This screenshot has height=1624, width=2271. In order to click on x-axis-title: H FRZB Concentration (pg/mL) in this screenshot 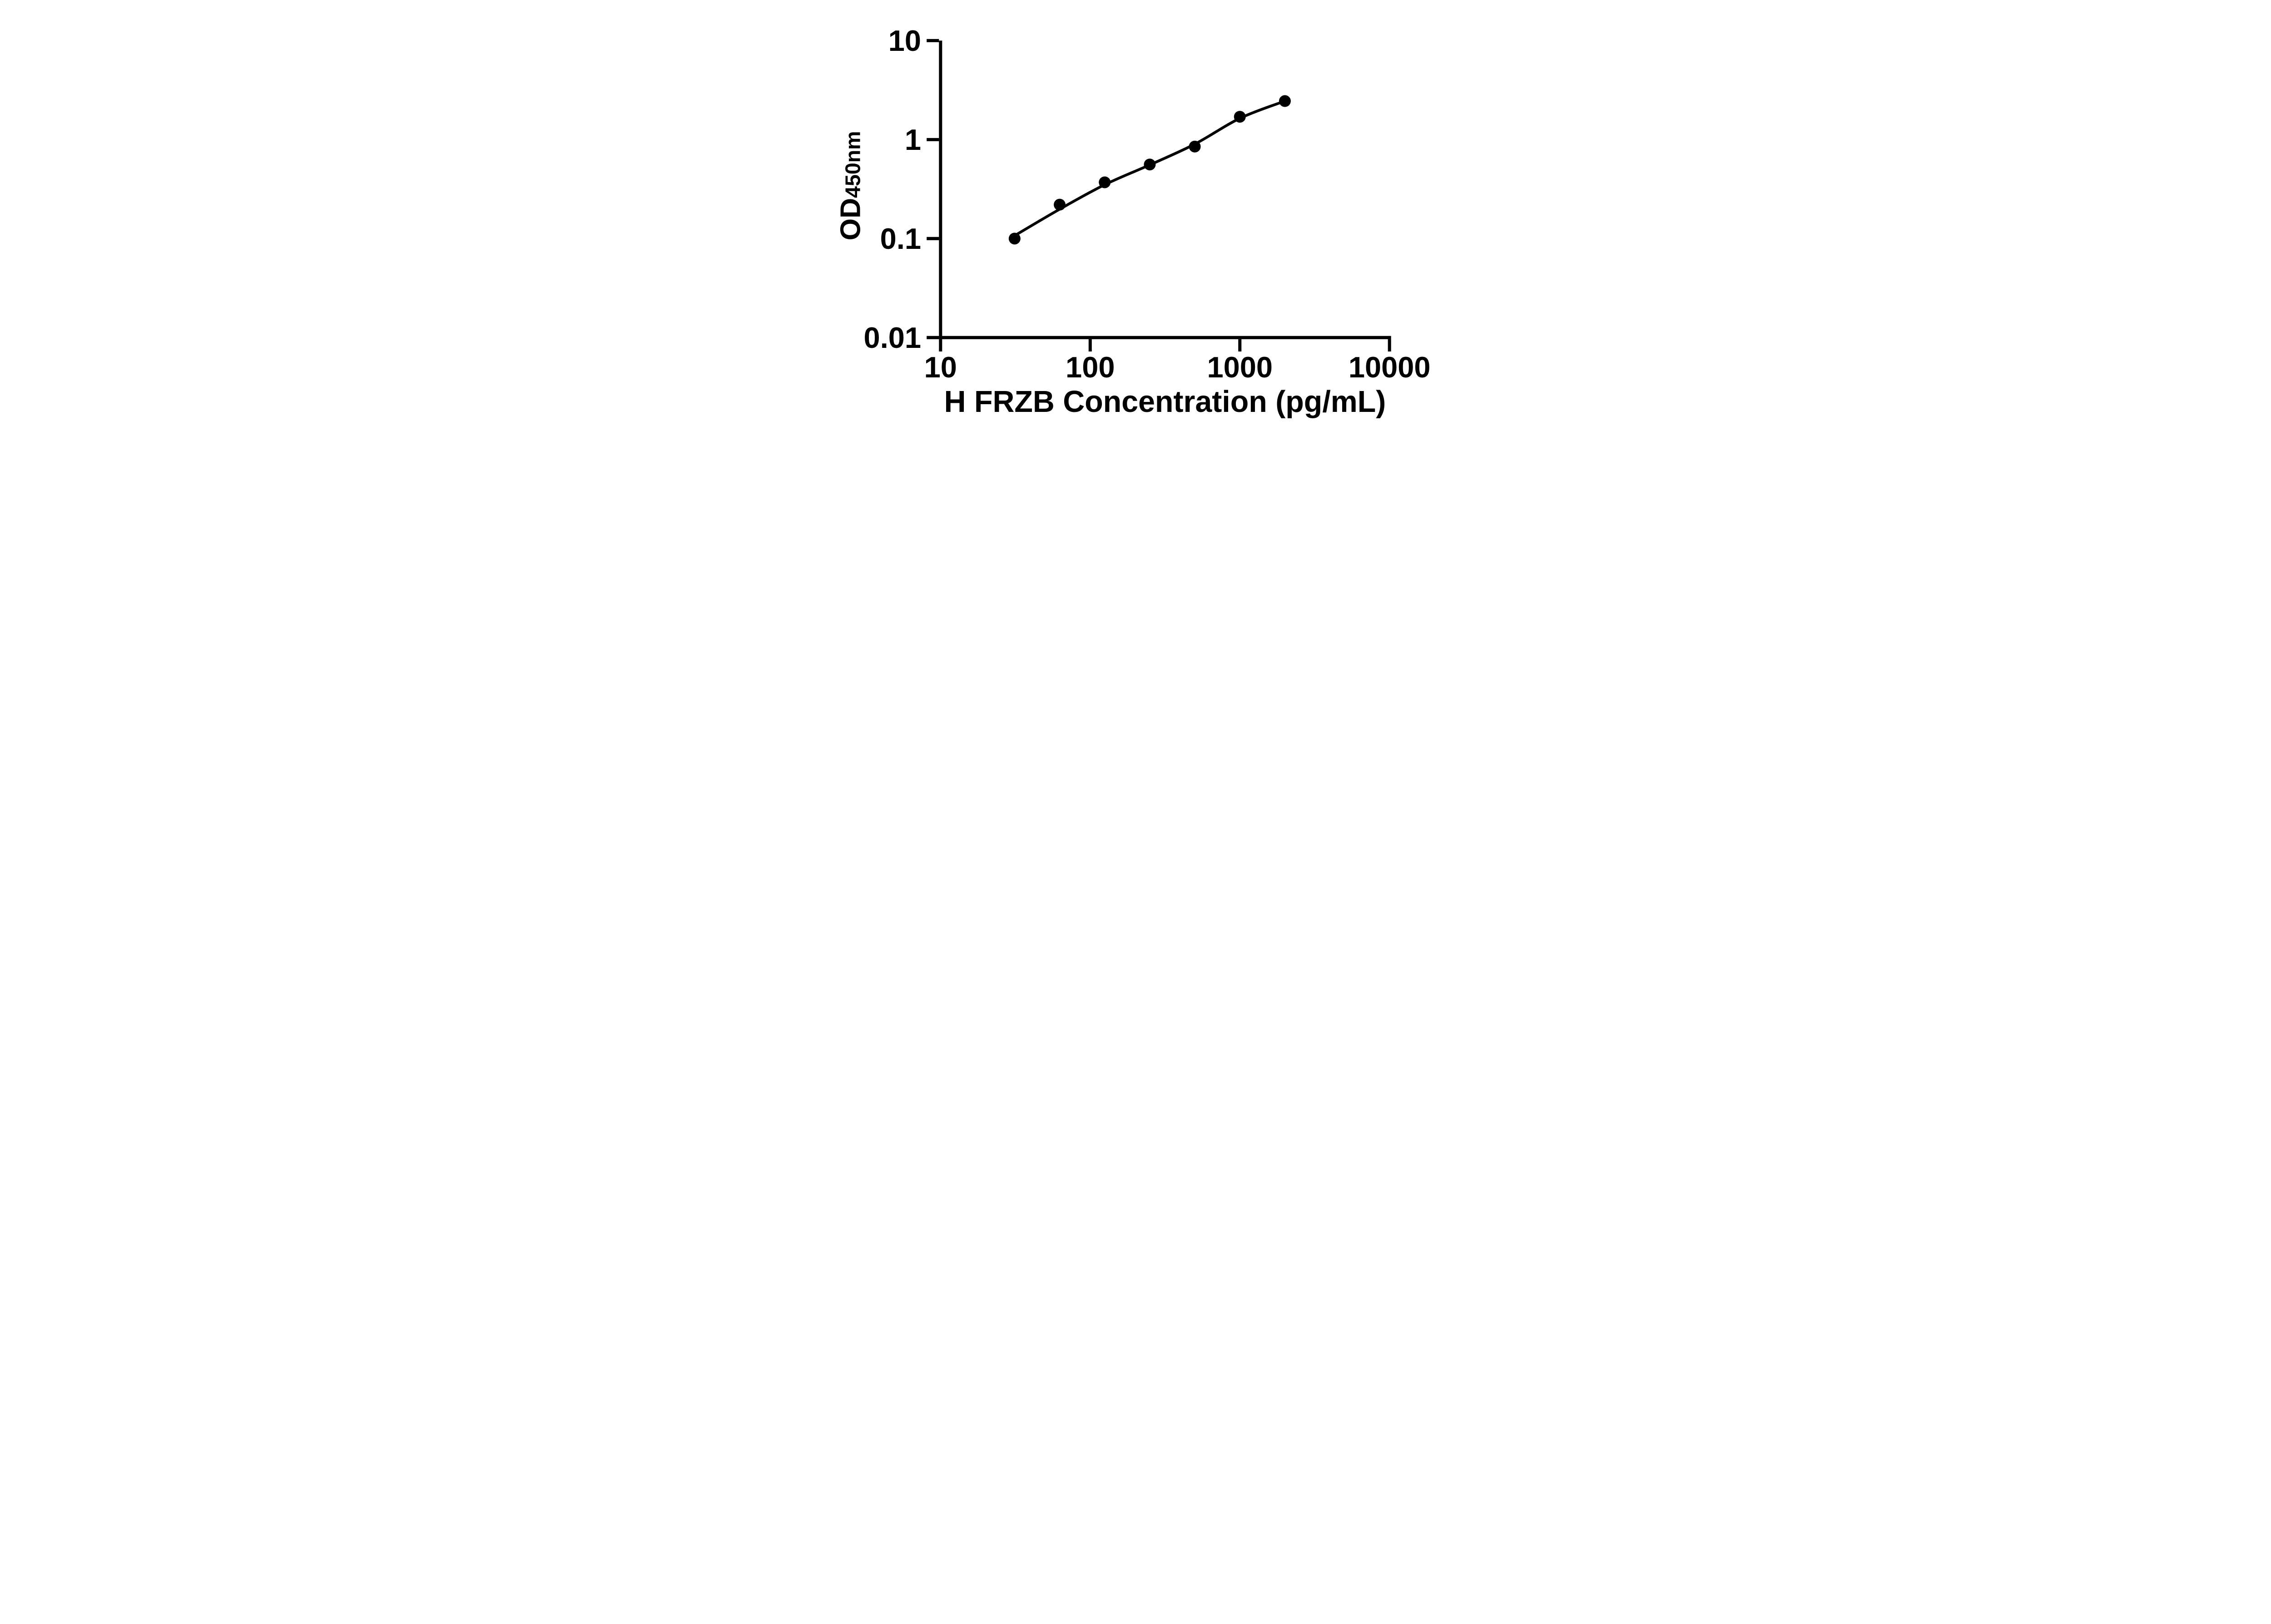, I will do `click(1165, 402)`.